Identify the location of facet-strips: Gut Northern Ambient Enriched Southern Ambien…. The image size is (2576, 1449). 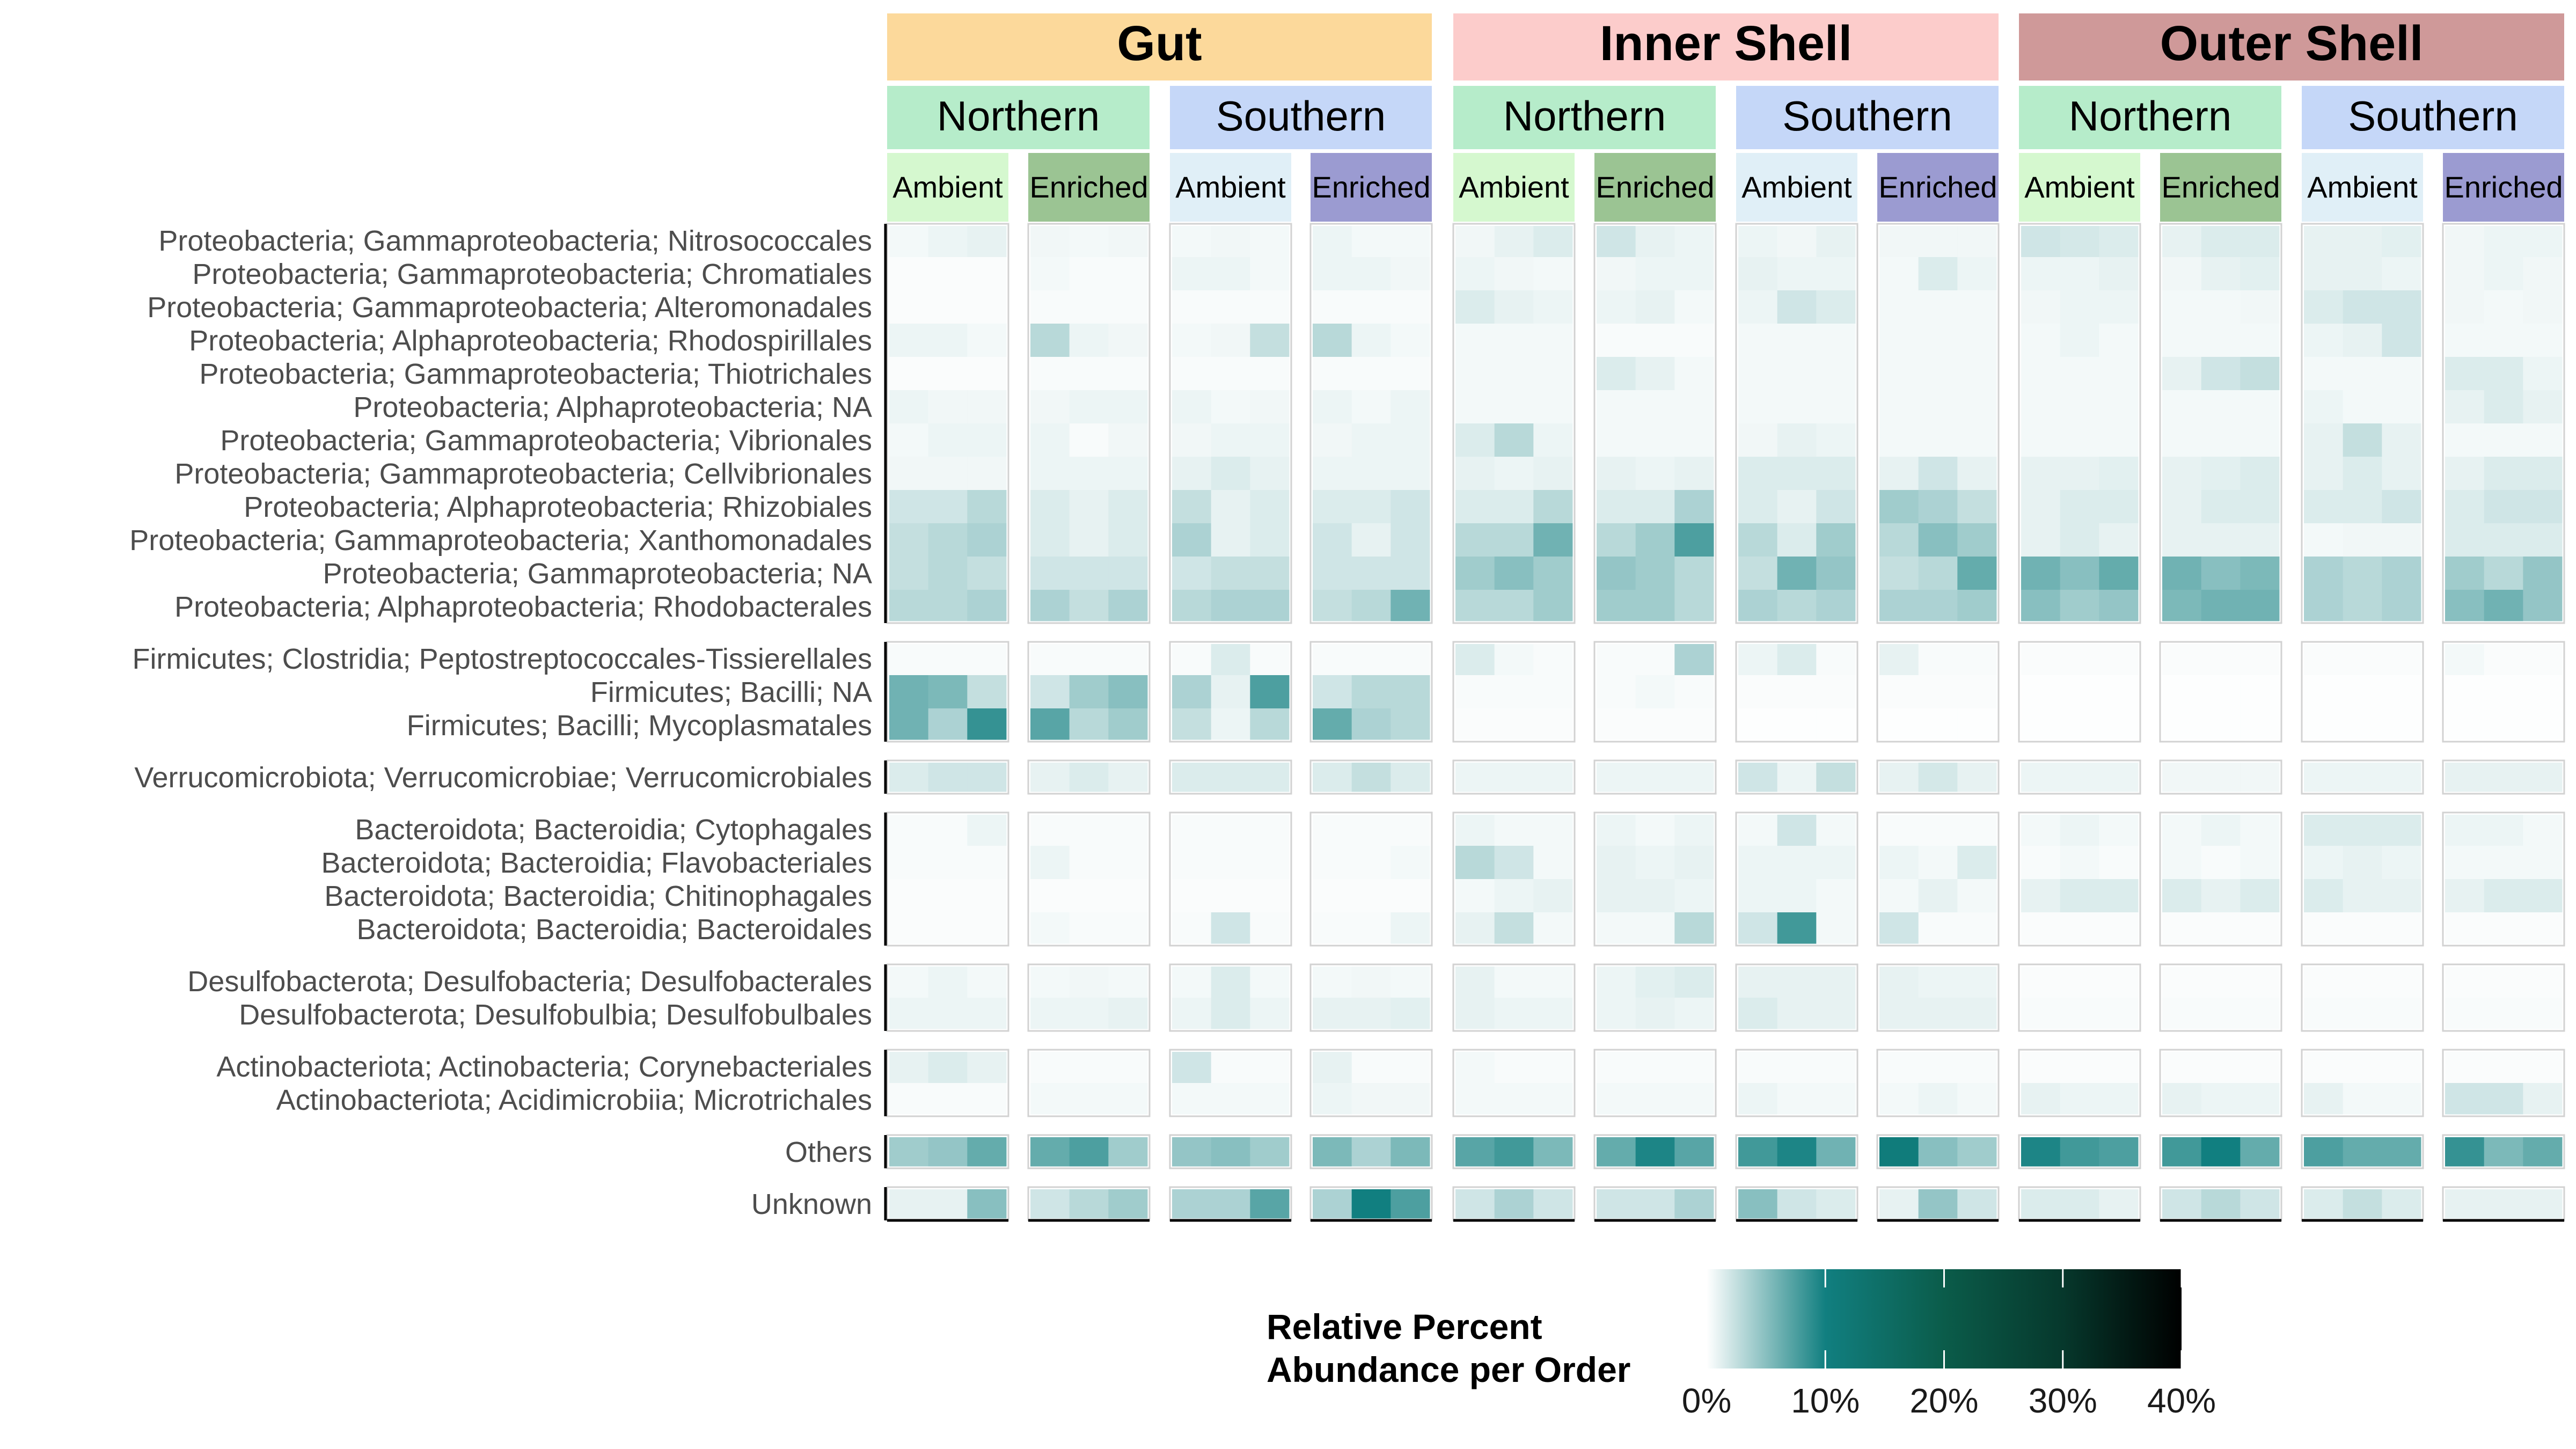
(1725, 117).